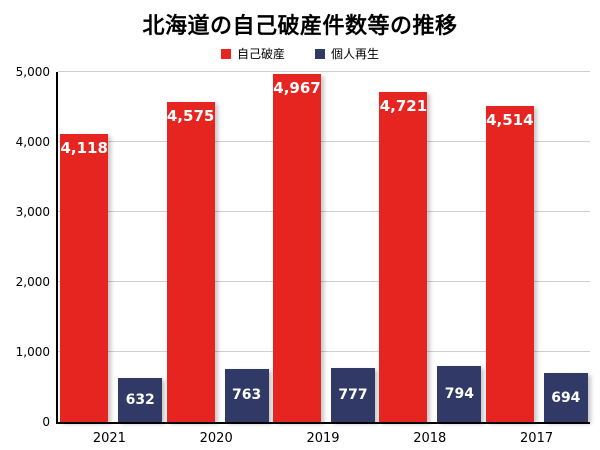 This screenshot has height=450, width=600. I want to click on bar-value-label: 763, so click(246, 395).